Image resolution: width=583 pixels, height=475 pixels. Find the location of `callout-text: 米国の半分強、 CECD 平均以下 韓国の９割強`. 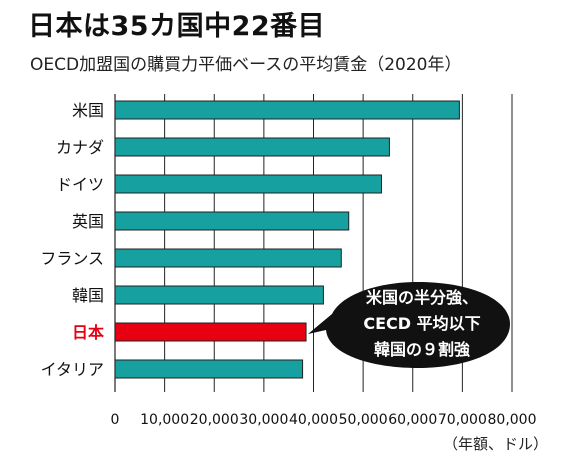

callout-text: 米国の半分強、 CECD 平均以下 韓国の９割強 is located at coordinates (422, 324).